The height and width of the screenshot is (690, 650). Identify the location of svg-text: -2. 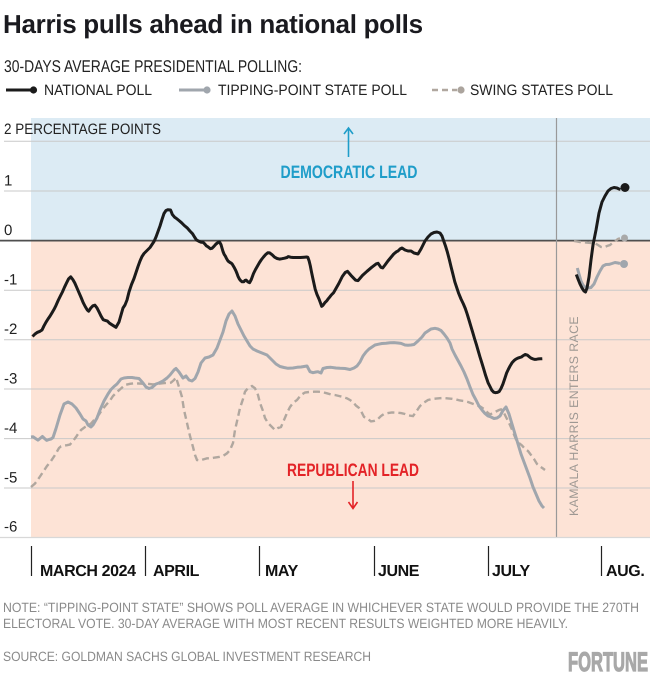
(10, 329).